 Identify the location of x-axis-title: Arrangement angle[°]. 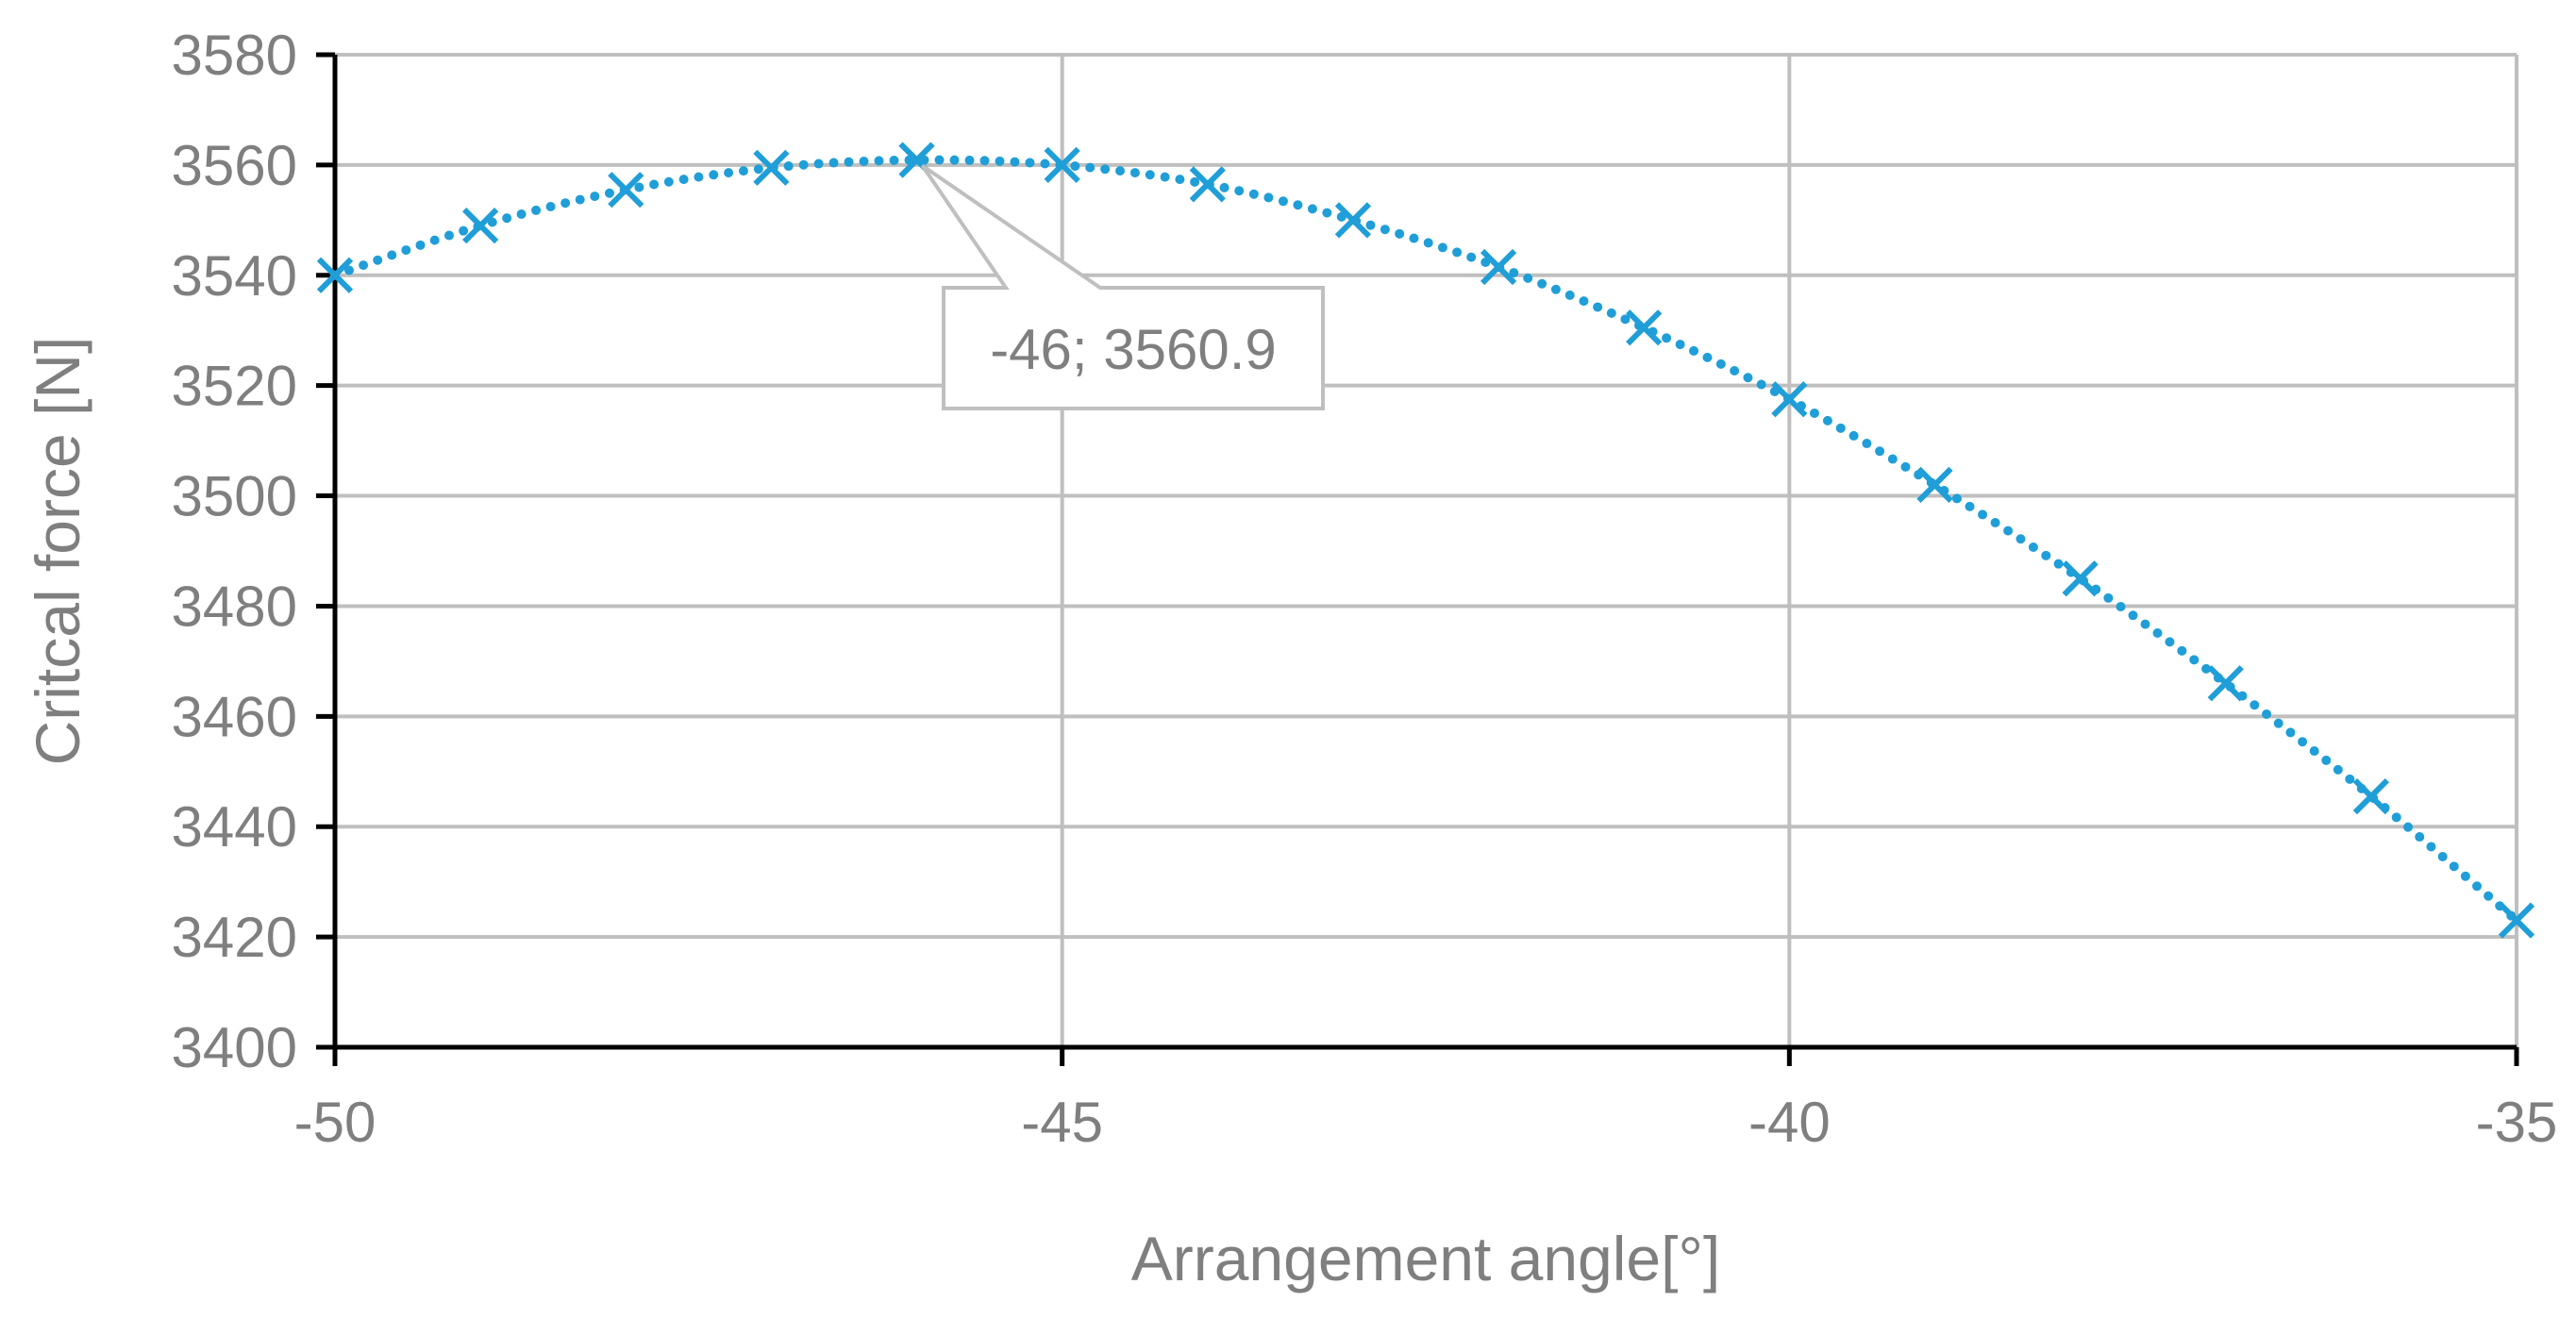
(1425, 1258).